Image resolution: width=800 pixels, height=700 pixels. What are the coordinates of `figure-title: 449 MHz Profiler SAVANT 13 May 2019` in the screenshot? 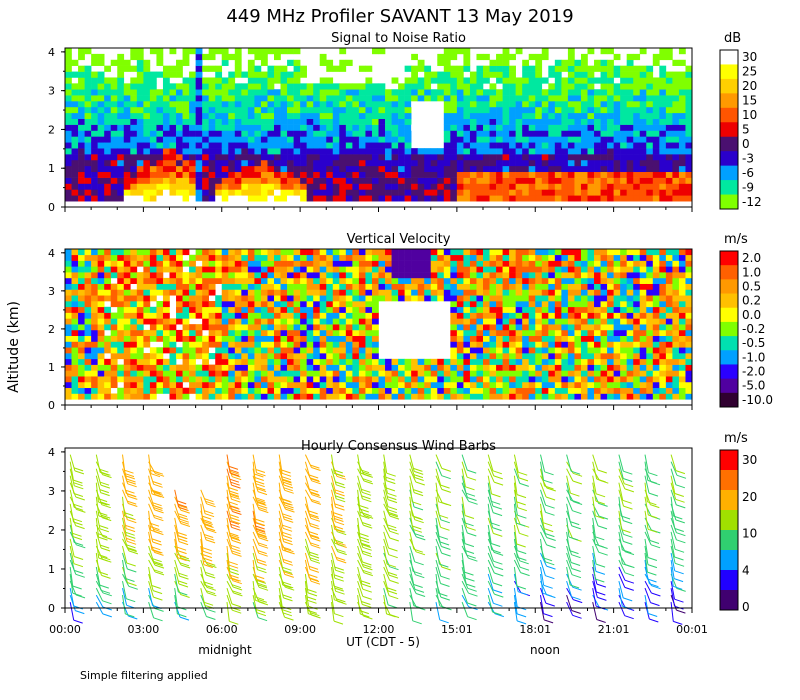 It's located at (399, 16).